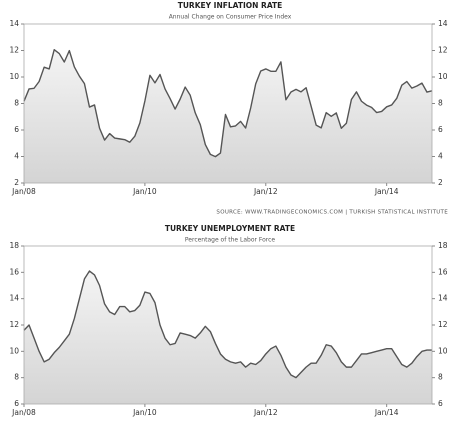  I want to click on chart-title: TURKEY UNEMPLOYMENT RATE, so click(230, 228).